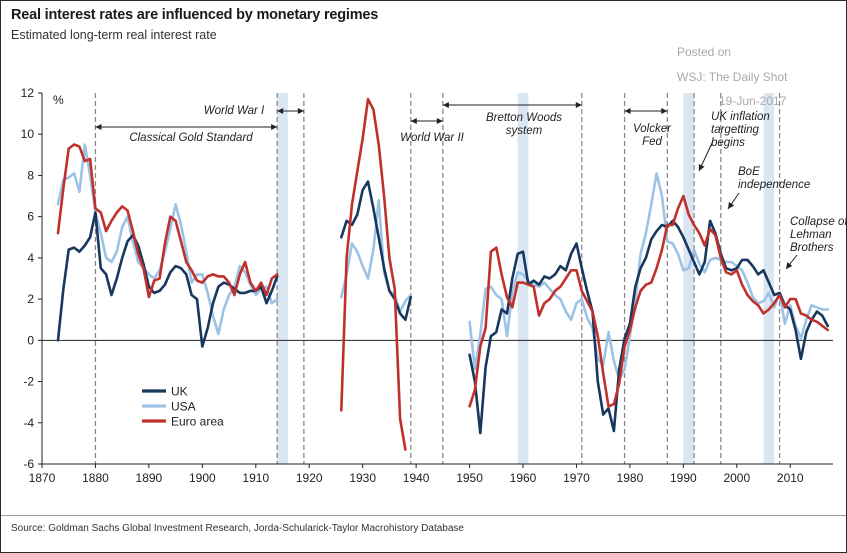 This screenshot has height=553, width=847. Describe the element at coordinates (789, 265) in the screenshot. I see `lehman-pointer-head` at that location.